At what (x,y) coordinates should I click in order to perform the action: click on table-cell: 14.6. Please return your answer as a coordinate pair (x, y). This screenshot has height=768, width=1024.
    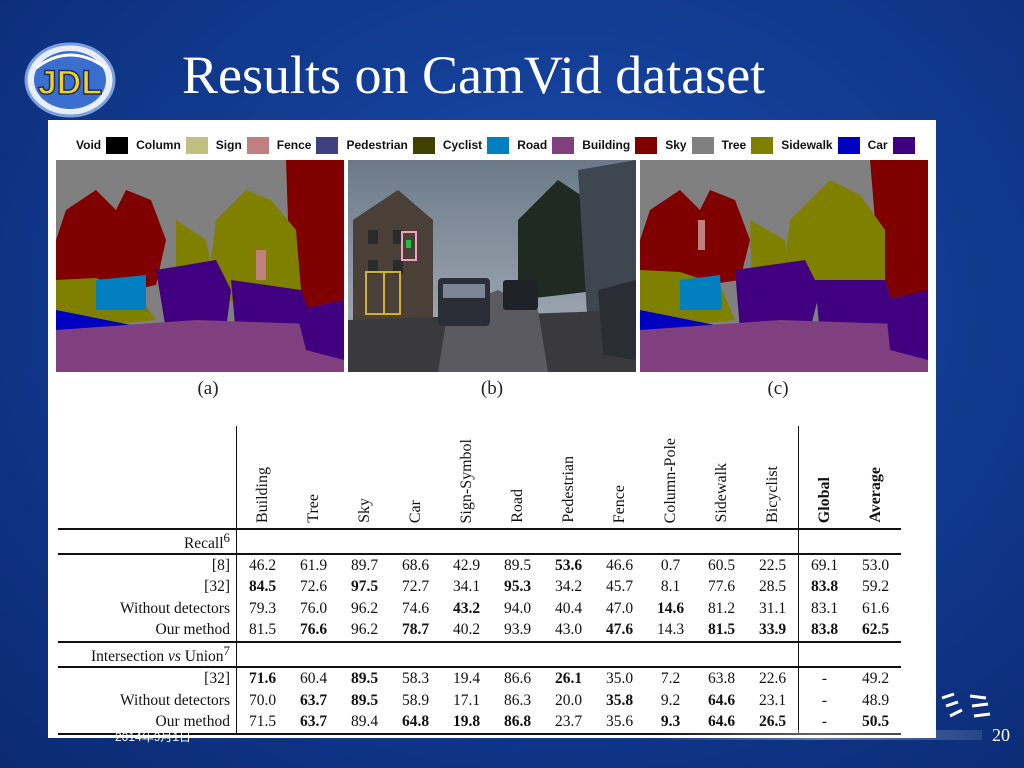
    Looking at the image, I should click on (670, 608).